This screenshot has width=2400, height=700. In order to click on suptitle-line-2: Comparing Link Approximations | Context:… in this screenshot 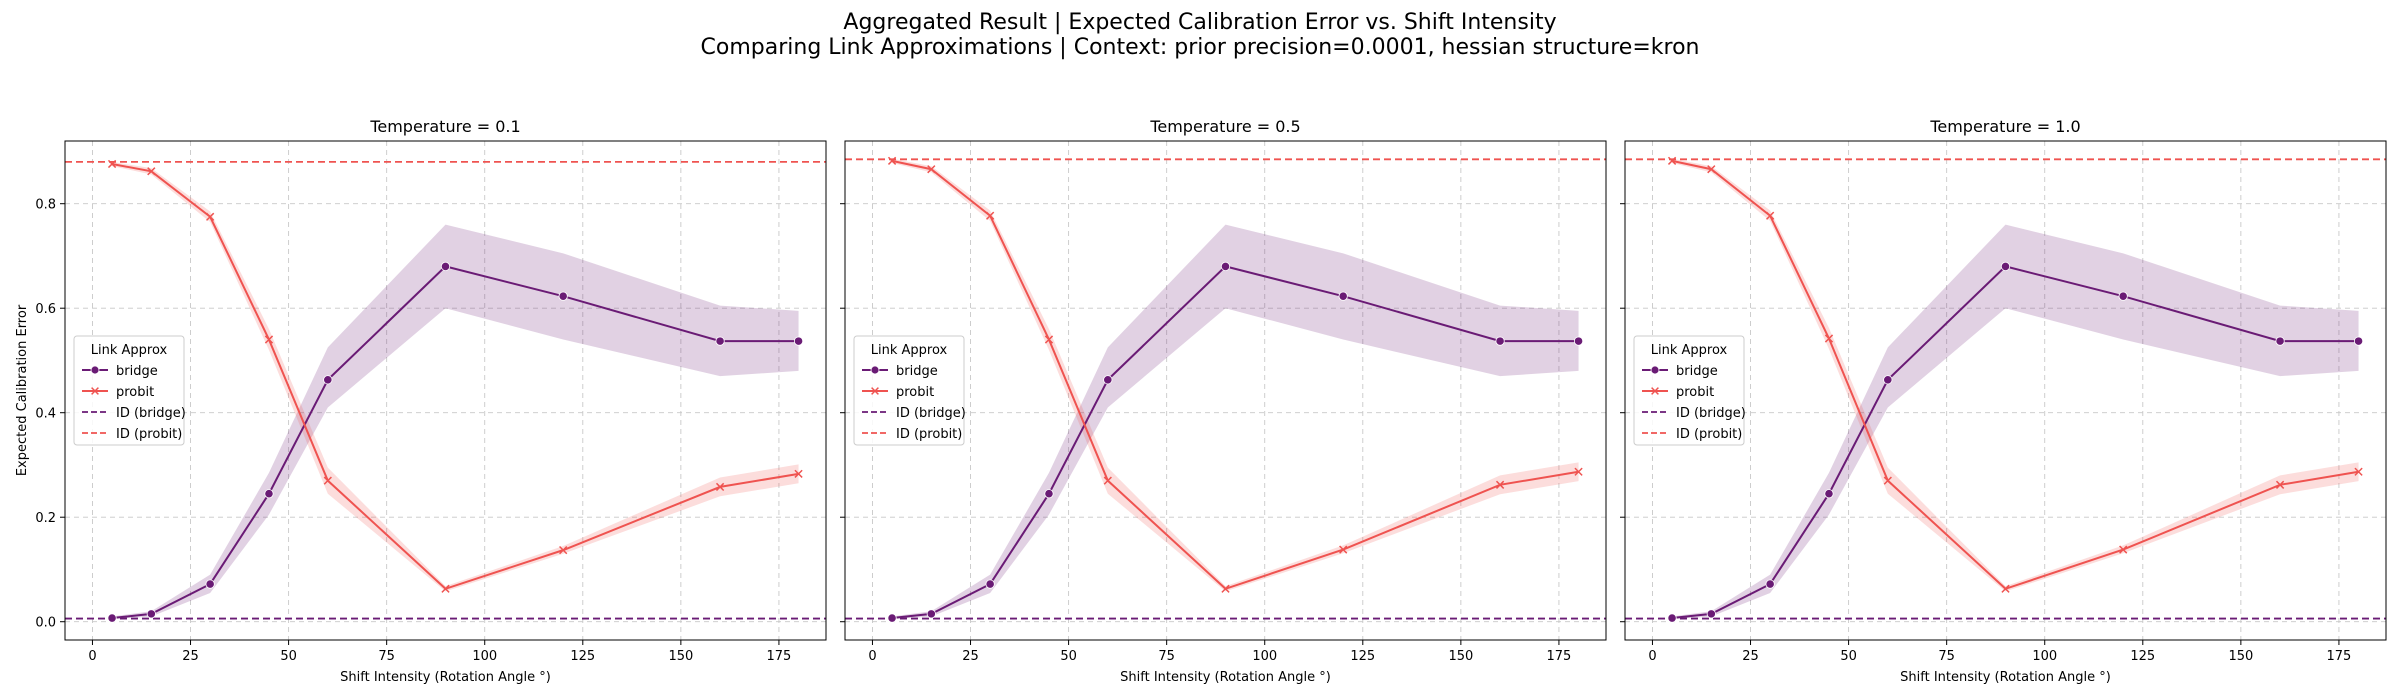, I will do `click(1200, 47)`.